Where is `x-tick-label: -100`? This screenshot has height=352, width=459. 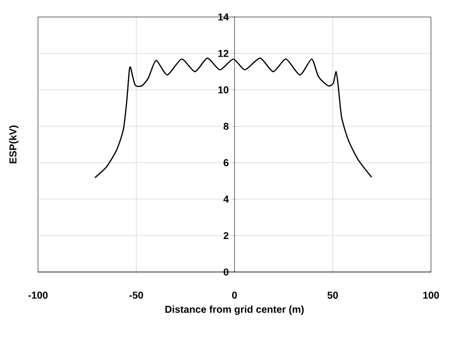
x-tick-label: -100 is located at coordinates (38, 295).